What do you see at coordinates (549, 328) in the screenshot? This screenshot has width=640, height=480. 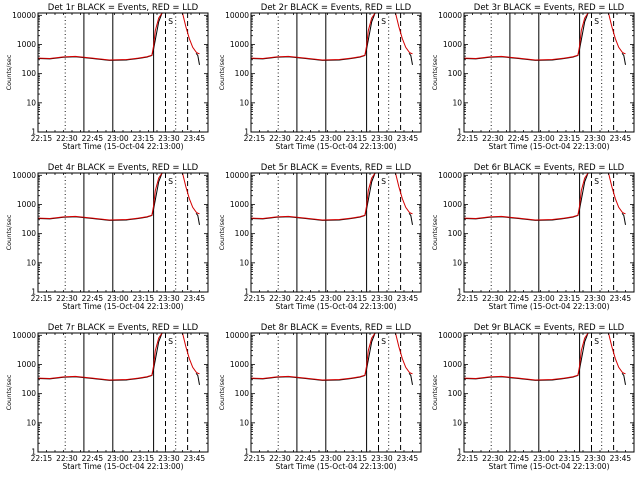 I see `chart-title: Det 9r BLACK = Events, RED = LLD` at bounding box center [549, 328].